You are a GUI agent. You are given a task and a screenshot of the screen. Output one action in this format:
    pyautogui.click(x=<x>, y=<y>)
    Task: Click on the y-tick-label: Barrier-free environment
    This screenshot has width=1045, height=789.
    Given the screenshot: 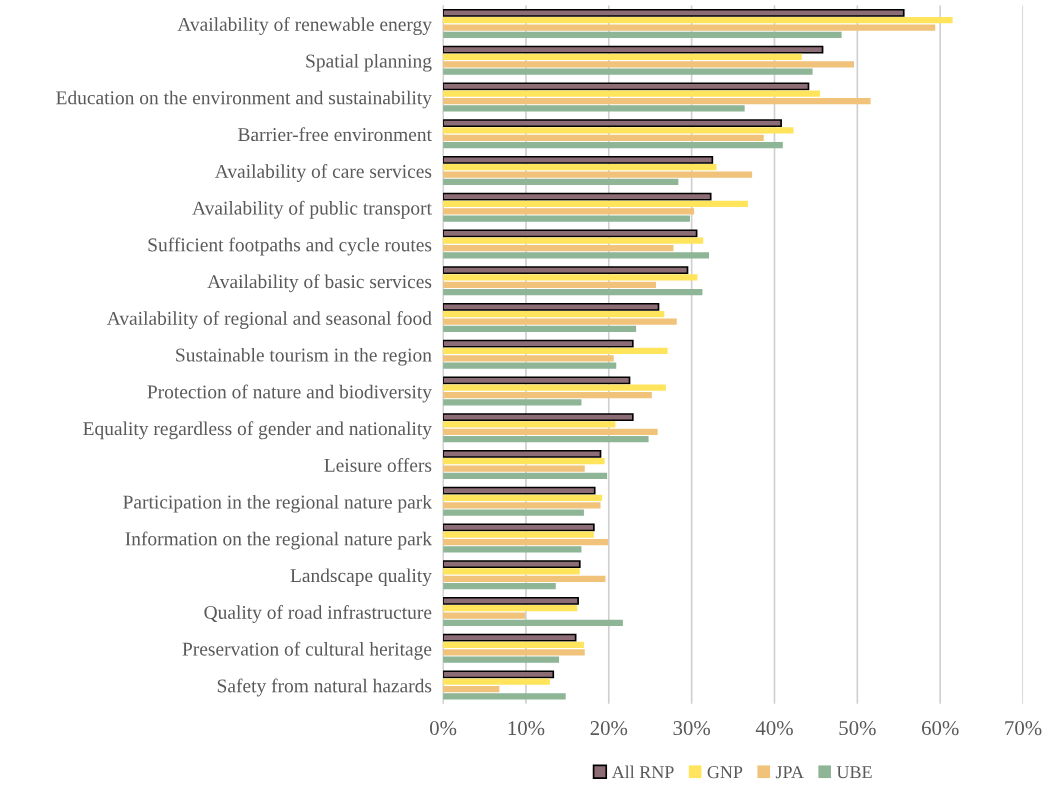 What is the action you would take?
    pyautogui.click(x=335, y=134)
    